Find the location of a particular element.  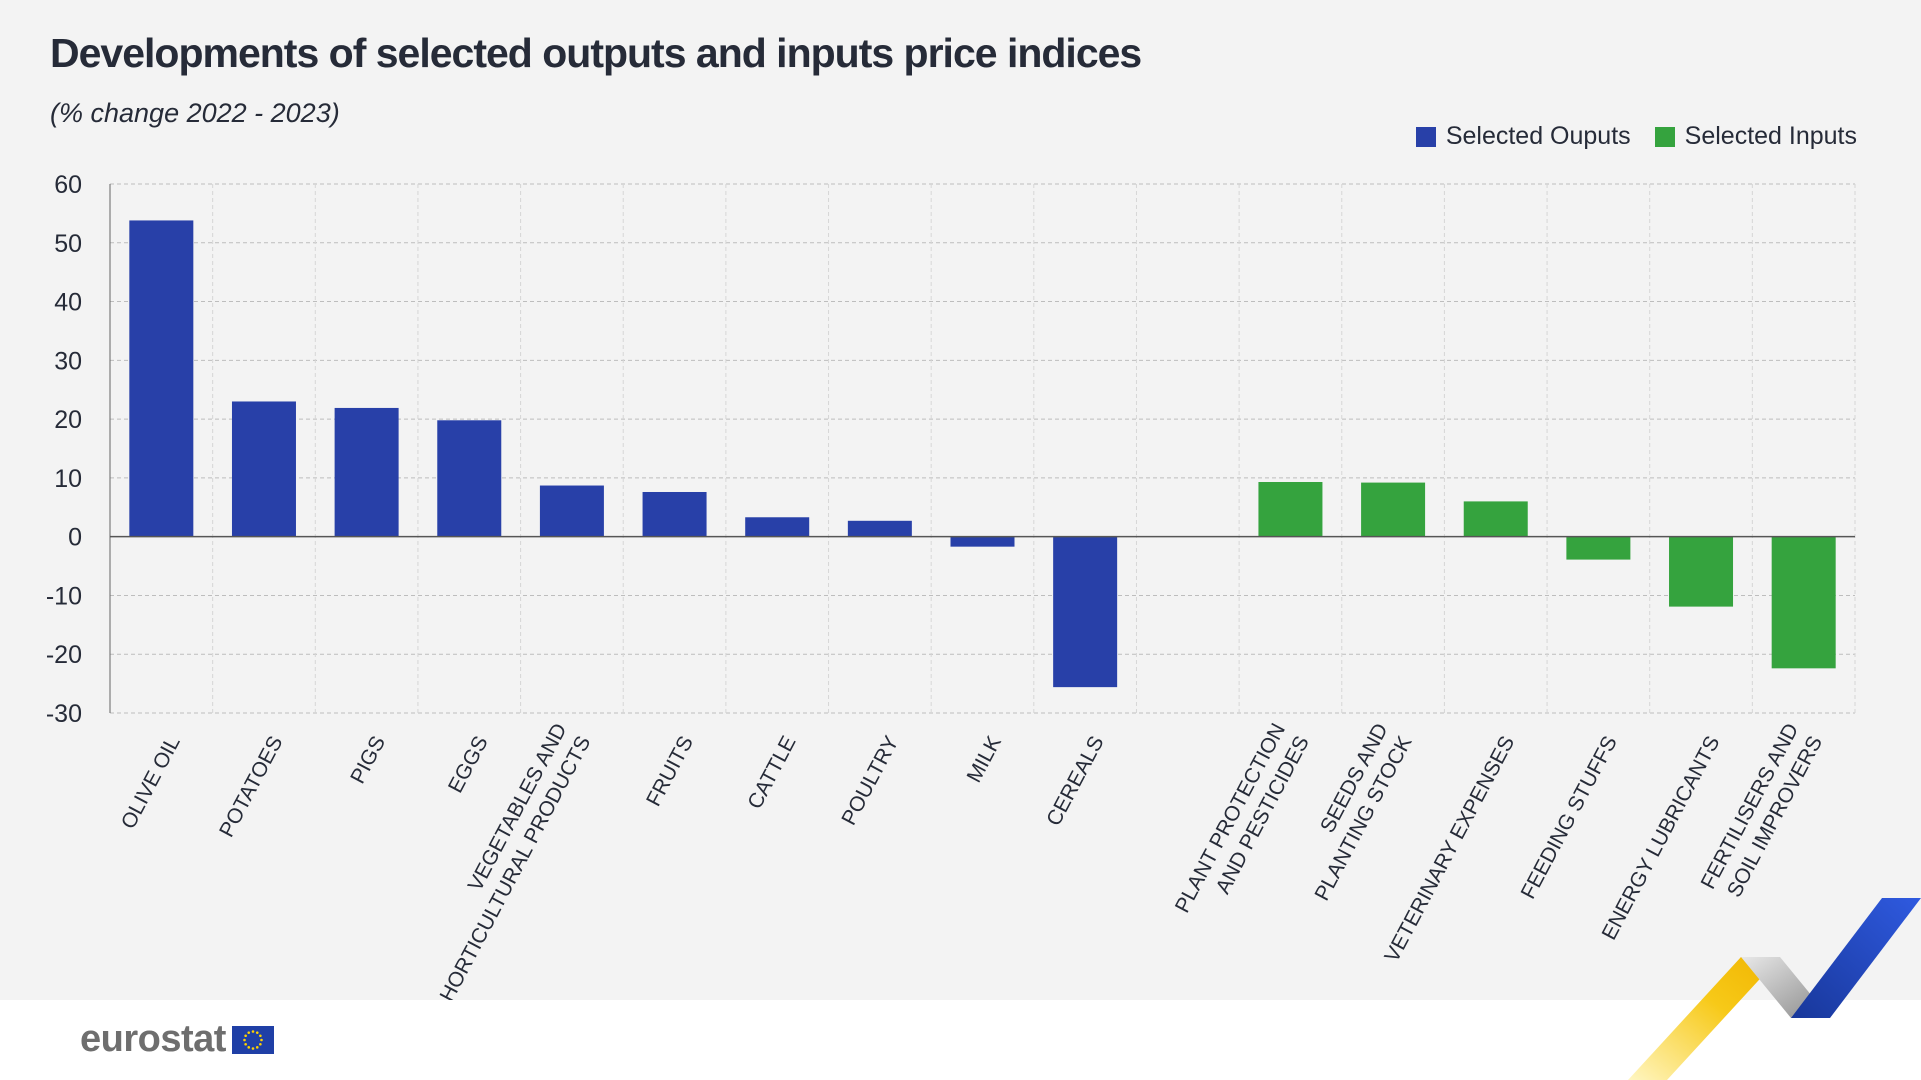

y-tick-label: -30 is located at coordinates (64, 714).